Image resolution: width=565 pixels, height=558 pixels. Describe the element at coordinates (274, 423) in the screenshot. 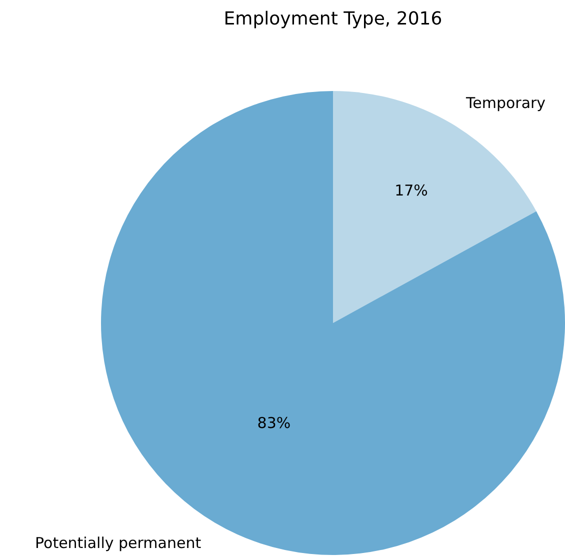

I see `data-label: 83%` at that location.